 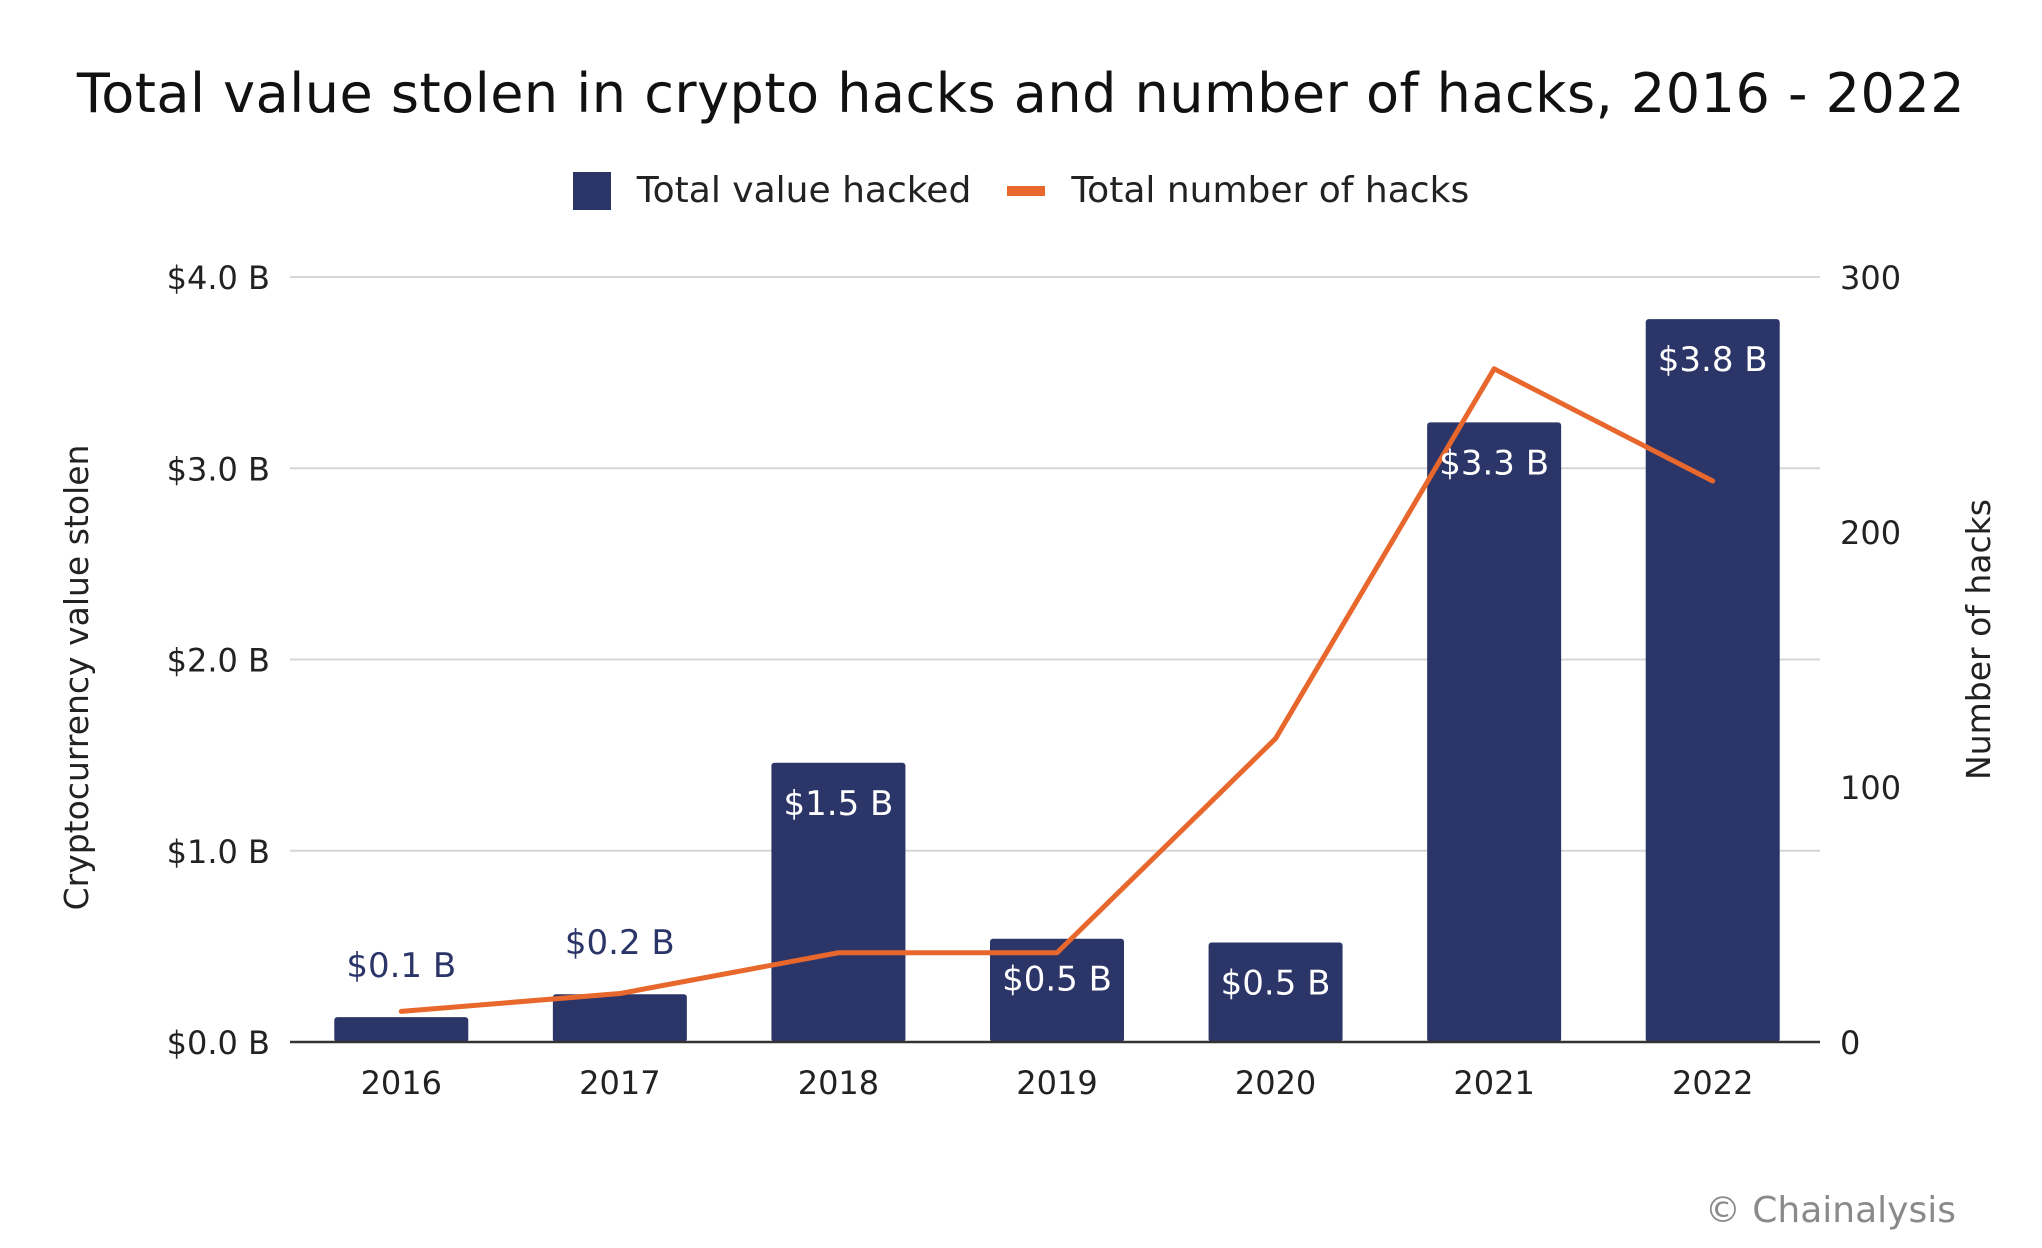 What do you see at coordinates (218, 469) in the screenshot?
I see `y-tick-label-left: $3.0 B` at bounding box center [218, 469].